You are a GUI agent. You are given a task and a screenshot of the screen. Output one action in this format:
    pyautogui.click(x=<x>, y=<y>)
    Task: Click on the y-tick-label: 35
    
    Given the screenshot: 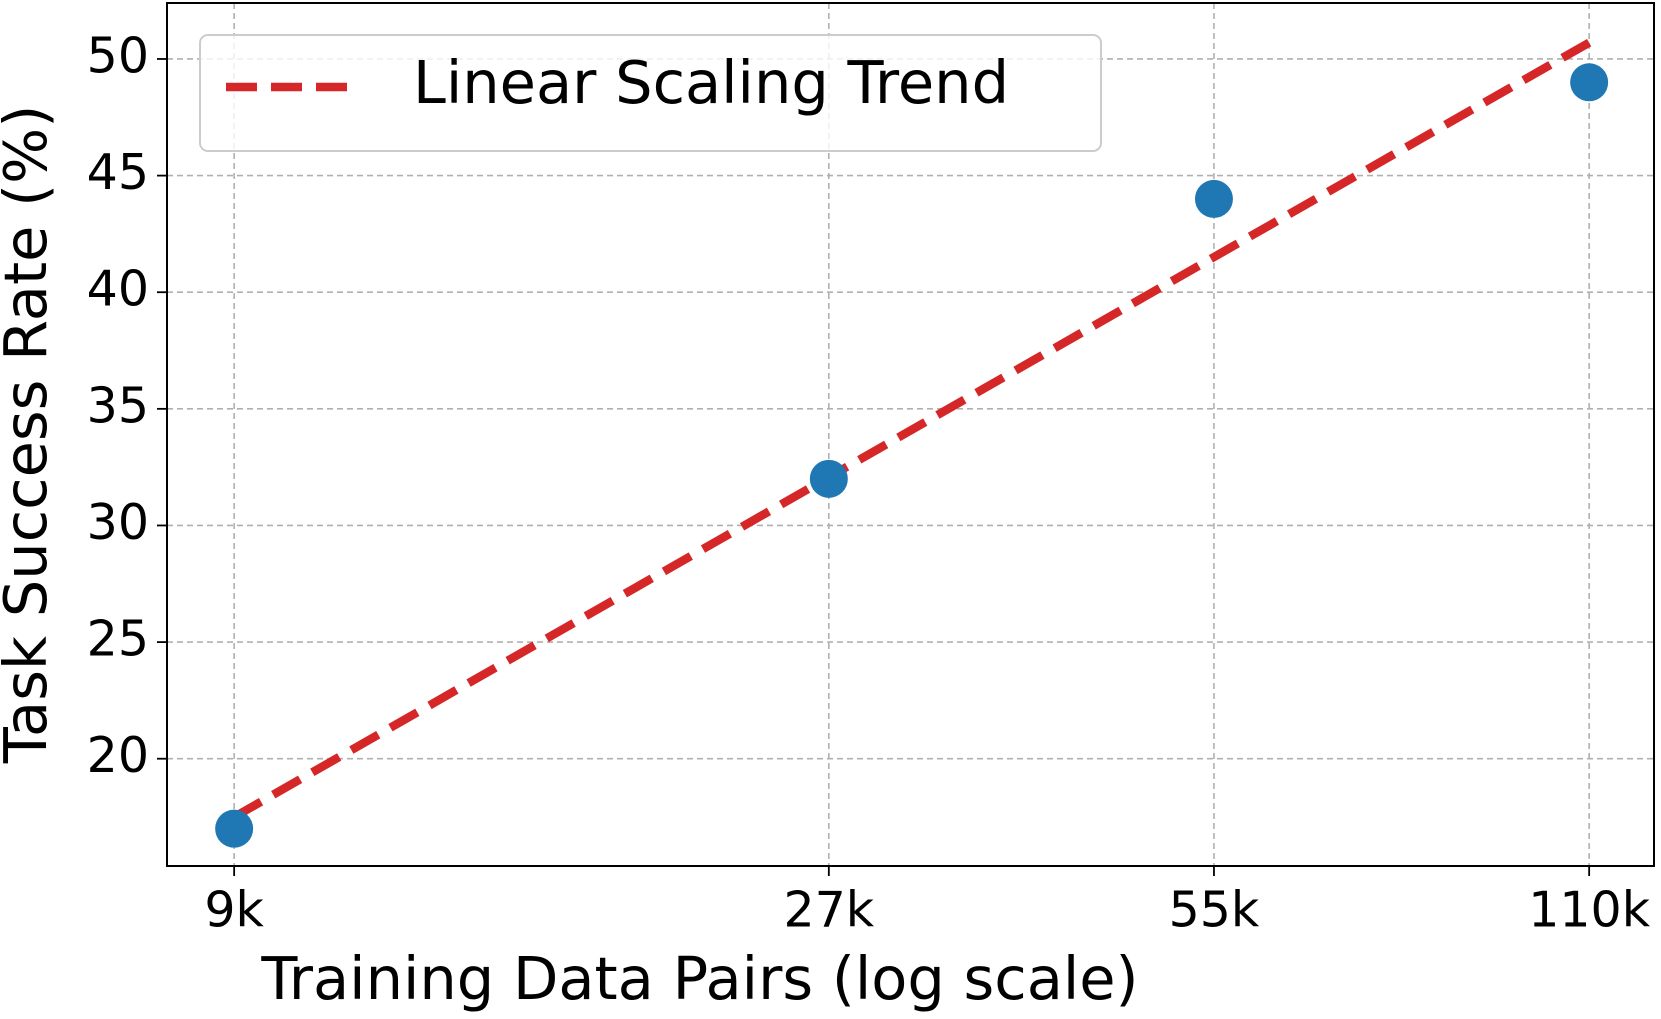 What is the action you would take?
    pyautogui.click(x=118, y=405)
    